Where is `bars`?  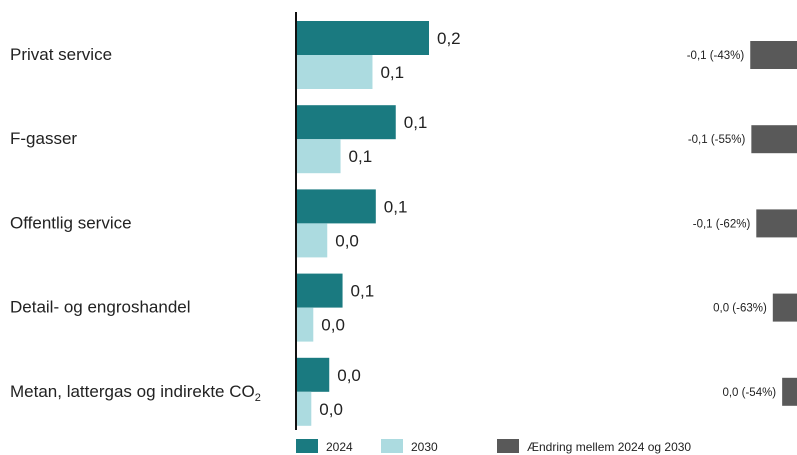 bars is located at coordinates (362, 223).